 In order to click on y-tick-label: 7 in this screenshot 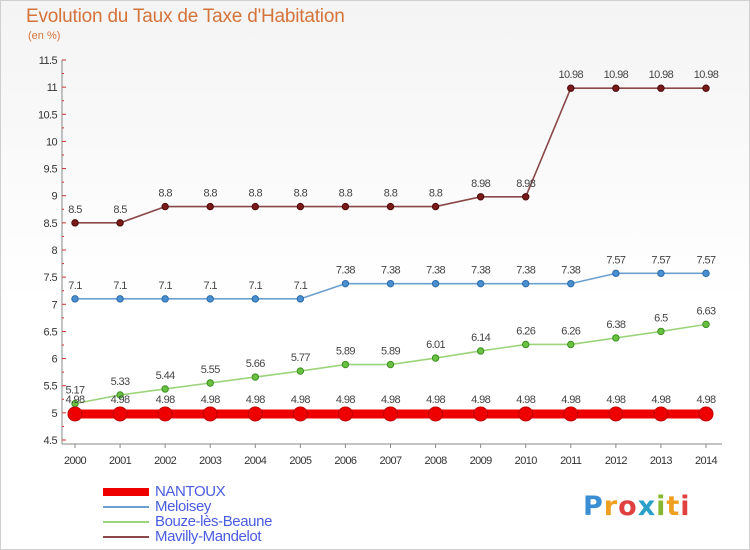, I will do `click(54, 305)`.